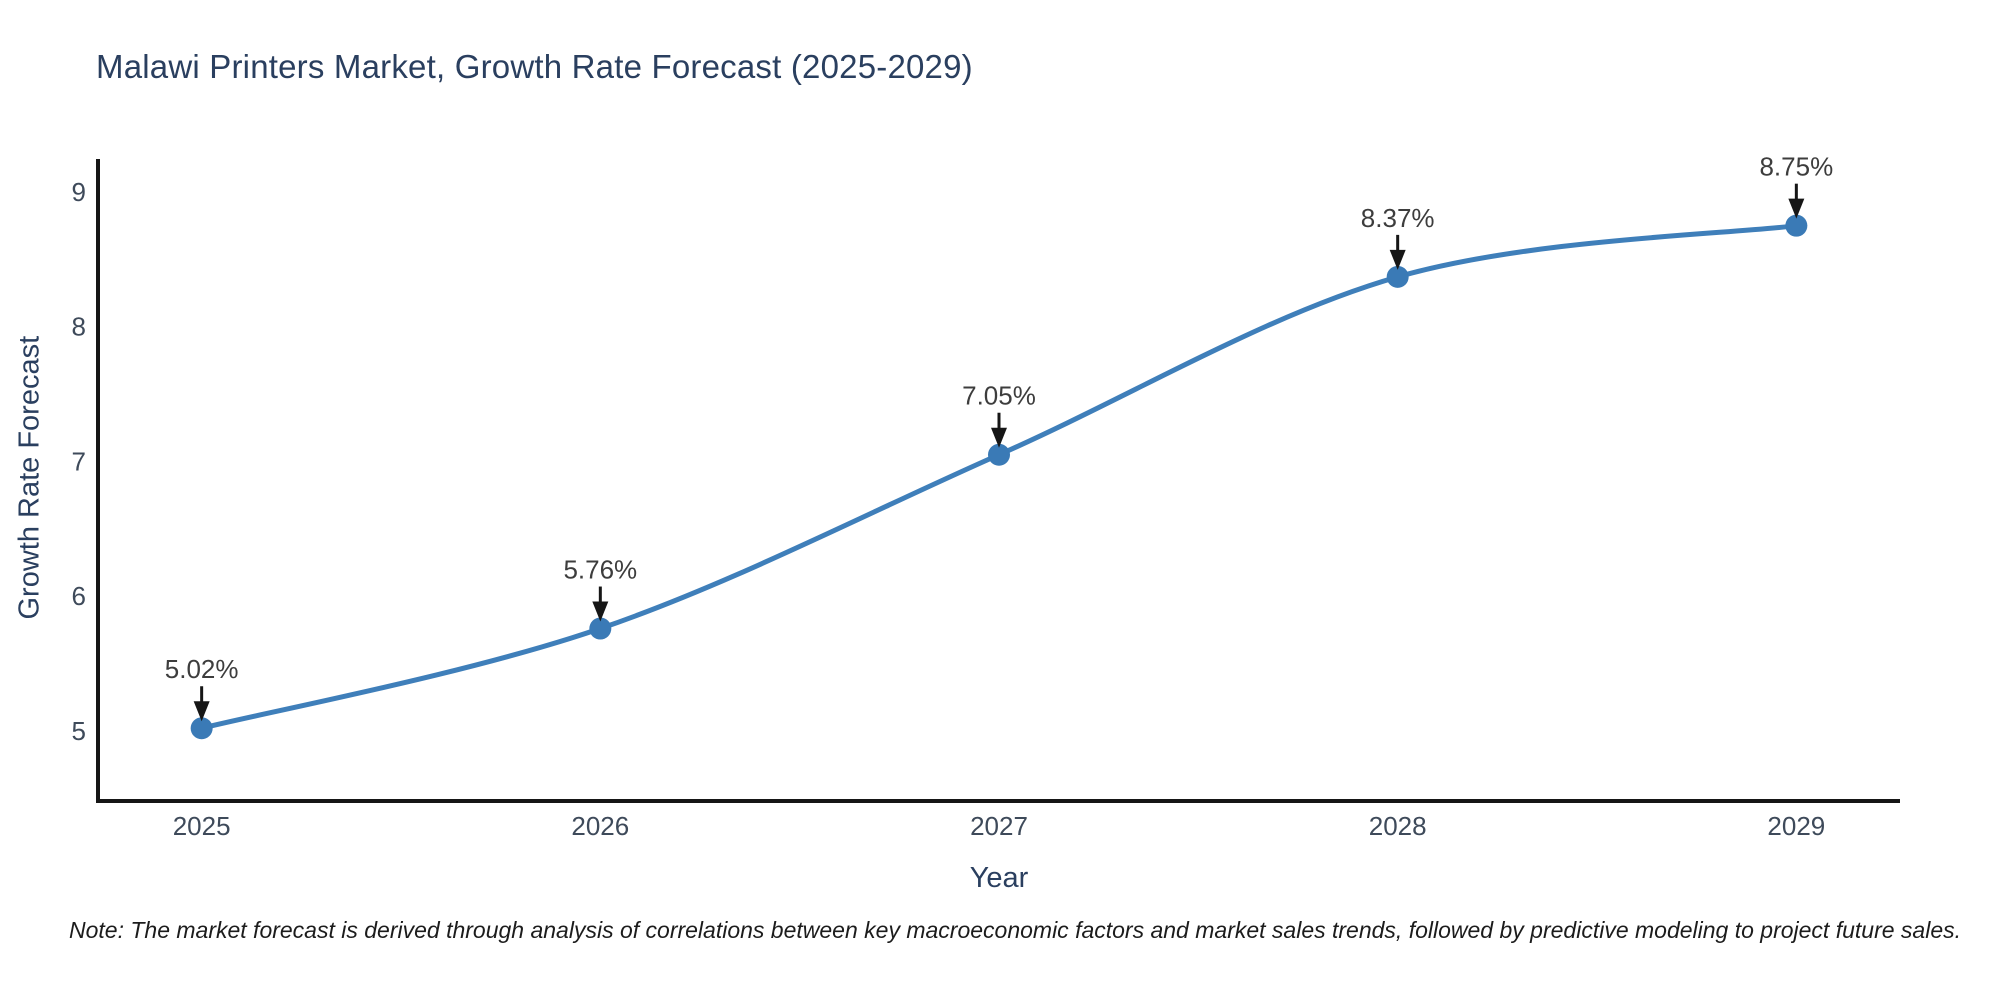 The width and height of the screenshot is (2000, 1000). I want to click on point-value-label: 7.05%, so click(999, 396).